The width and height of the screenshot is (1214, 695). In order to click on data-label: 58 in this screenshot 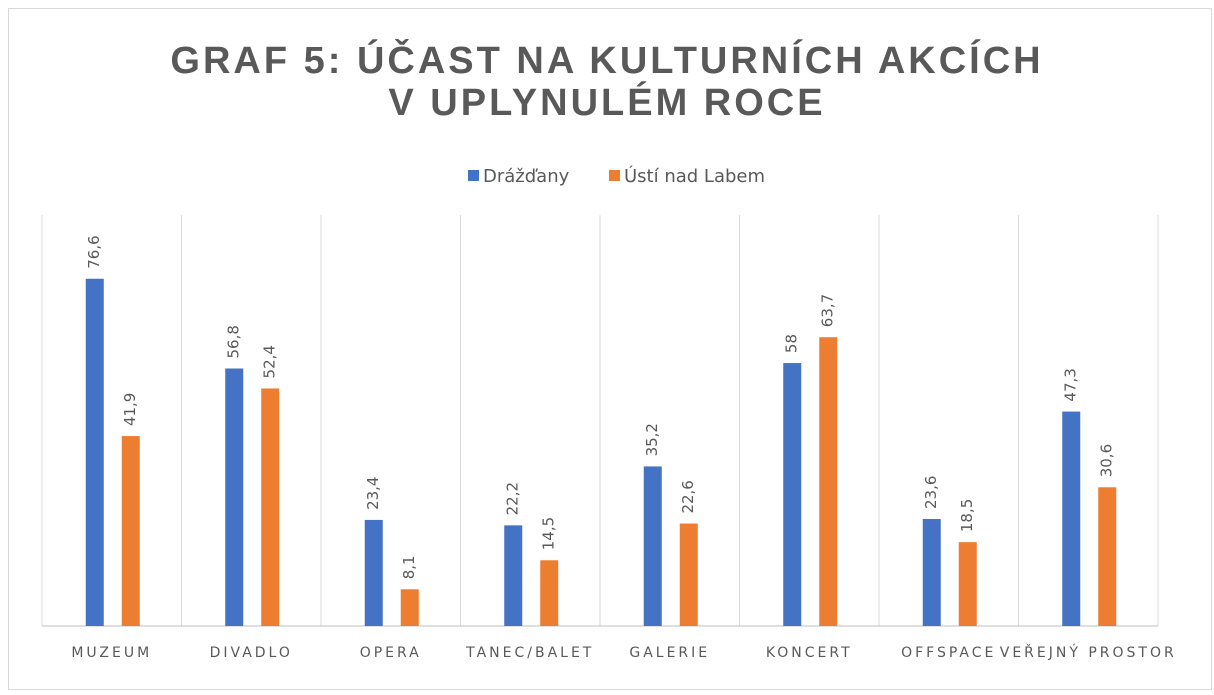, I will do `click(792, 343)`.